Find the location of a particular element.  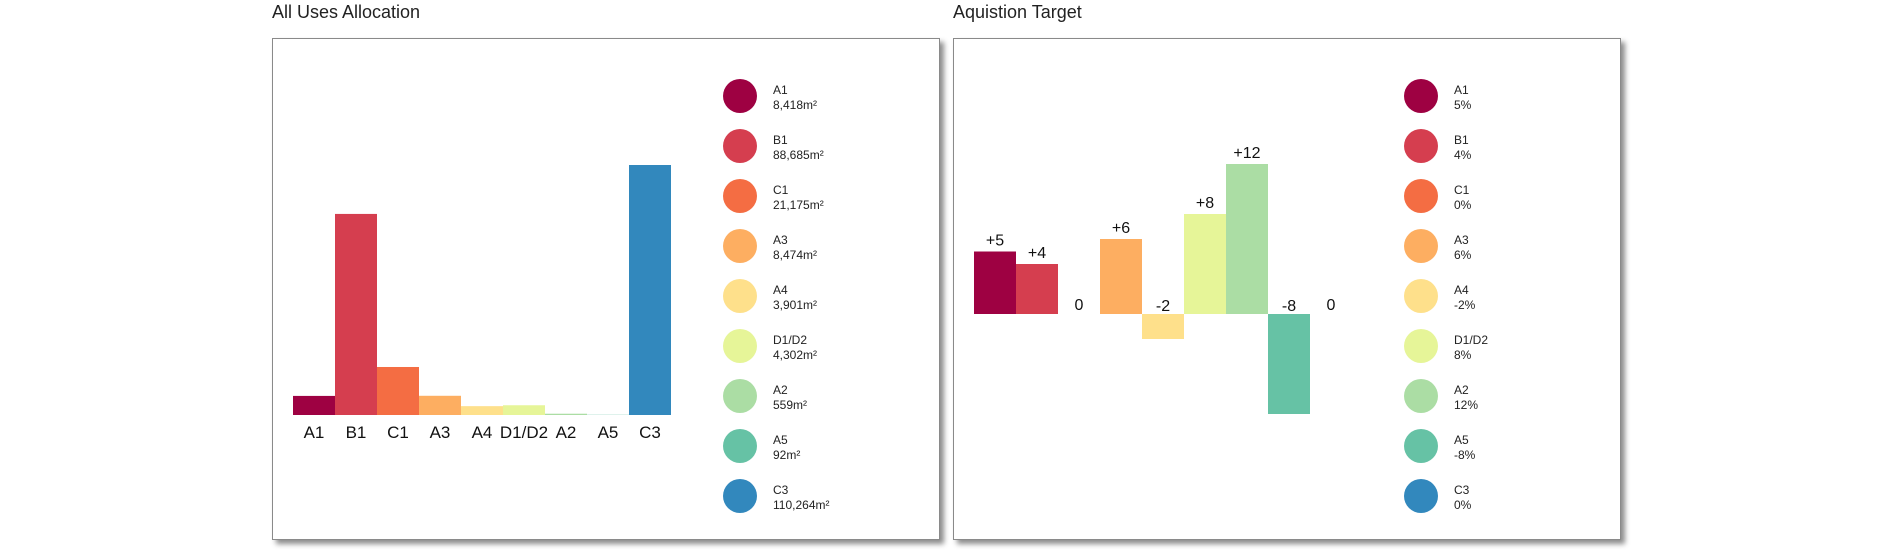

legend-swatch-a3 is located at coordinates (740, 246).